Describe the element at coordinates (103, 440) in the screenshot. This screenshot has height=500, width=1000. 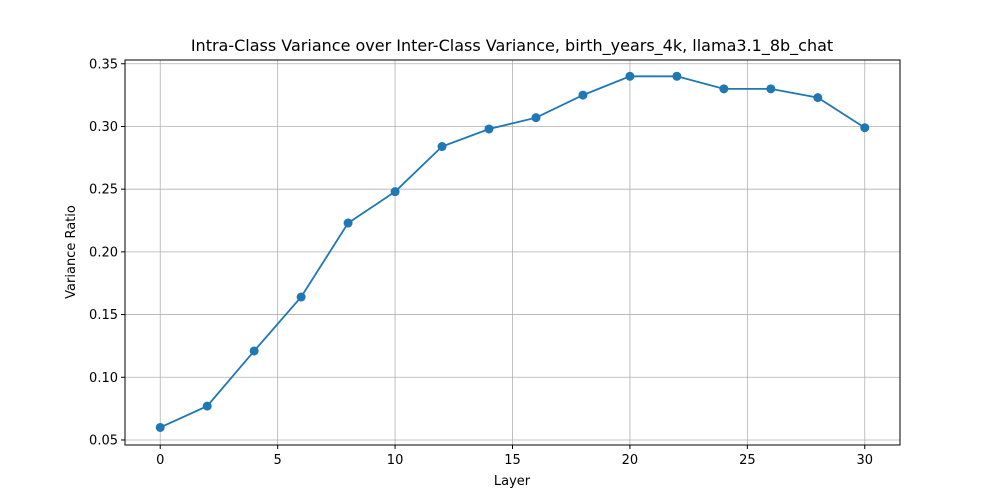
I see `y-tick-label: 0.05` at that location.